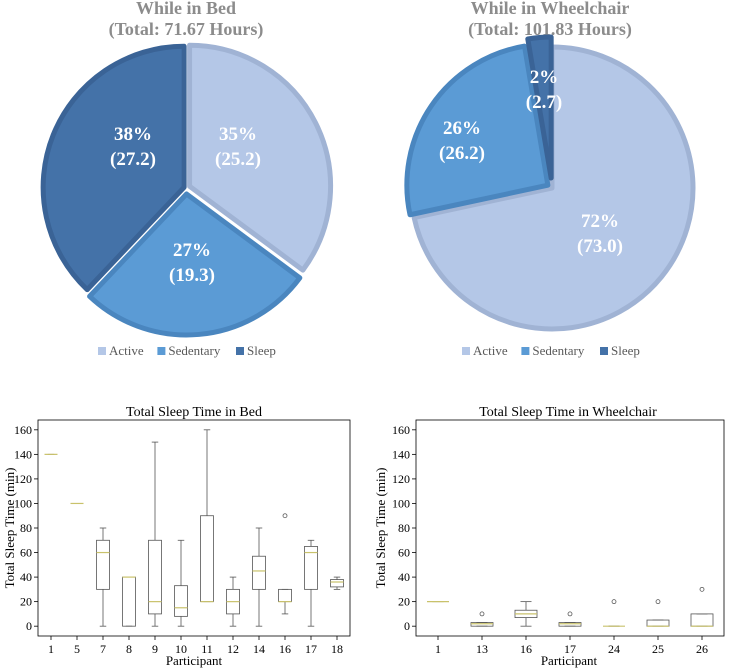 This screenshot has width=729, height=670. What do you see at coordinates (401, 454) in the screenshot?
I see `y-tick-label: 140` at bounding box center [401, 454].